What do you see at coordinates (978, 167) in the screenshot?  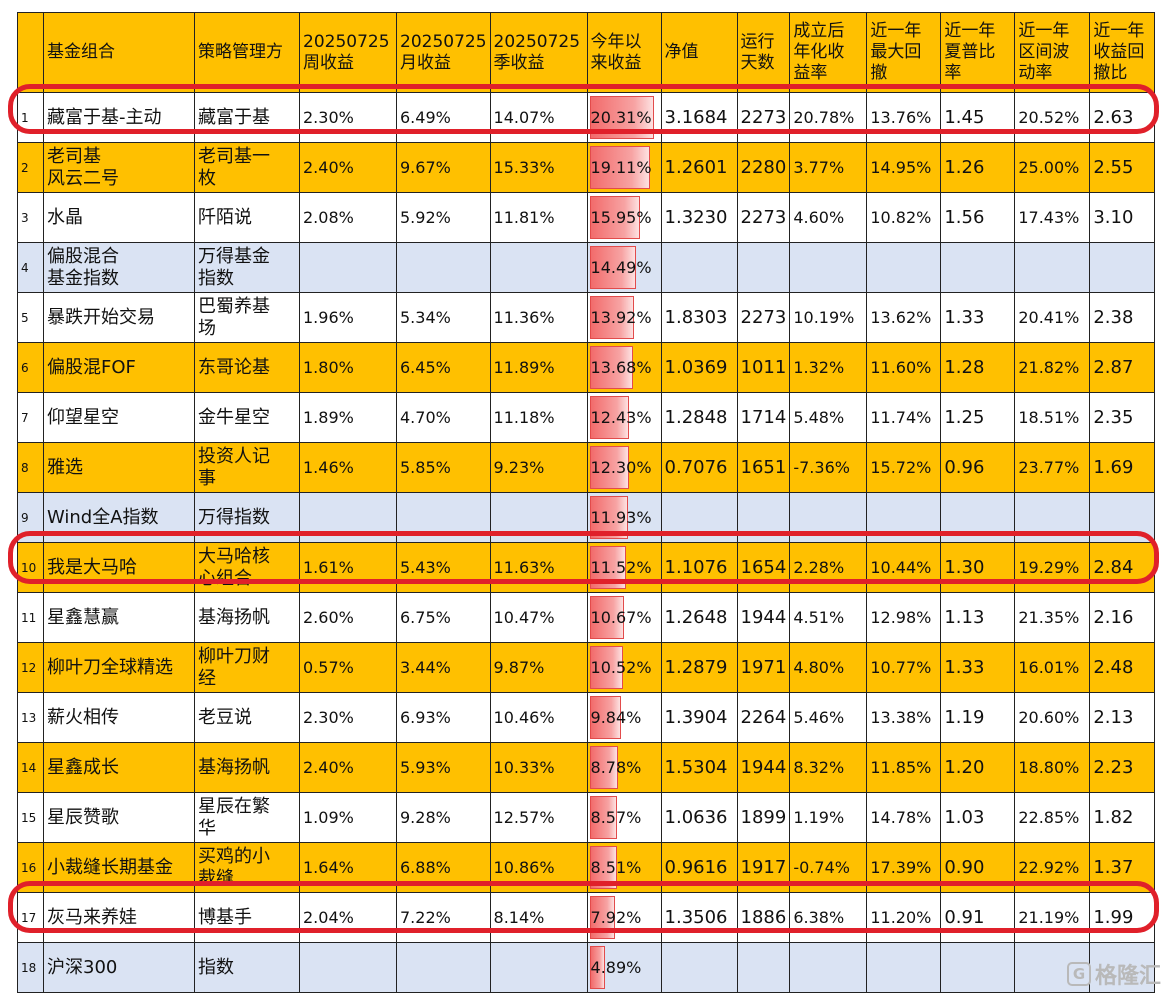 I see `cell-sharpe-ratio: 1.26` at bounding box center [978, 167].